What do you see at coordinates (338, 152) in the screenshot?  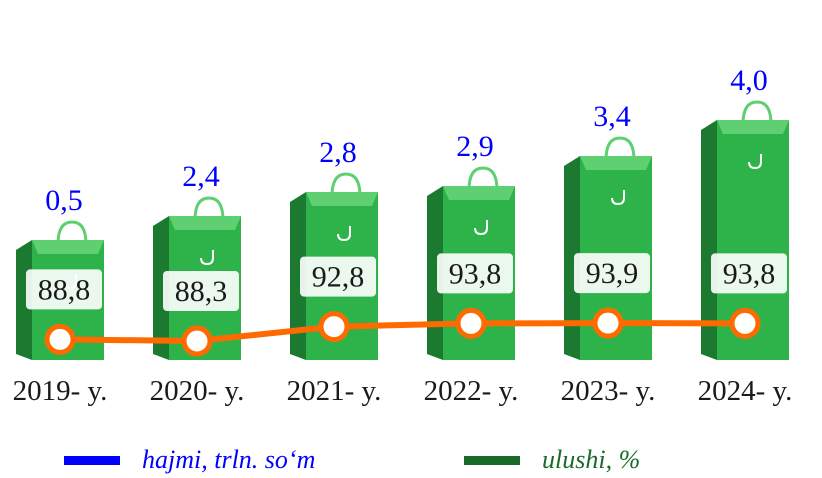 I see `volume-value-label: 2,8` at bounding box center [338, 152].